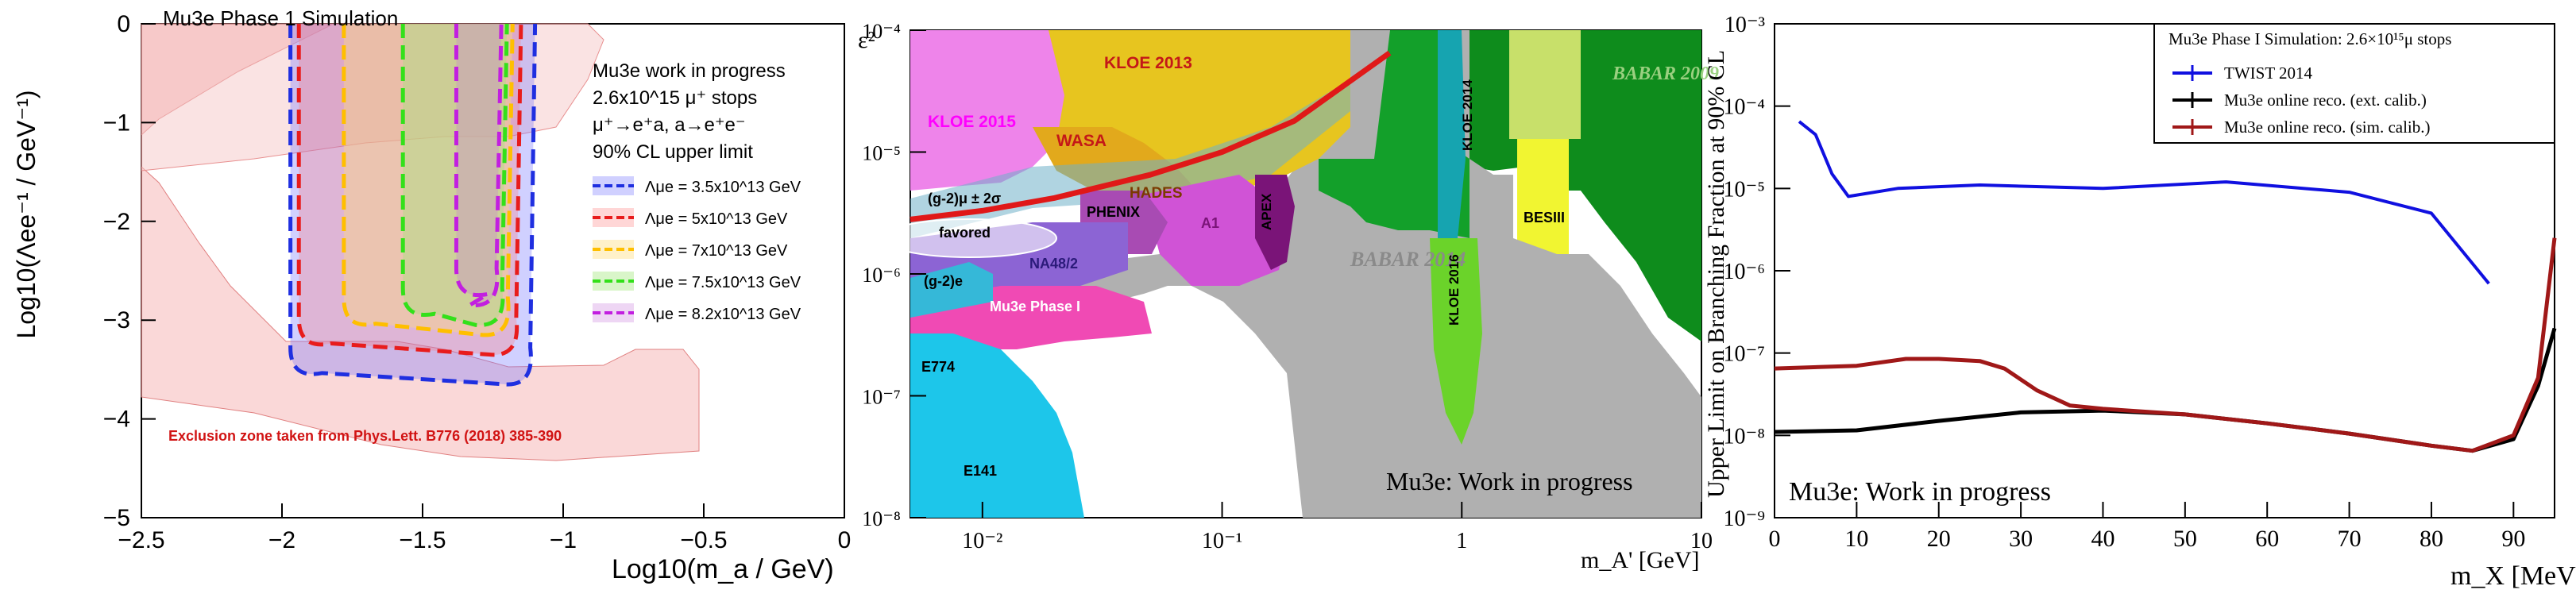 Image resolution: width=2576 pixels, height=609 pixels. Describe the element at coordinates (563, 540) in the screenshot. I see `x-tick-label: −1` at that location.